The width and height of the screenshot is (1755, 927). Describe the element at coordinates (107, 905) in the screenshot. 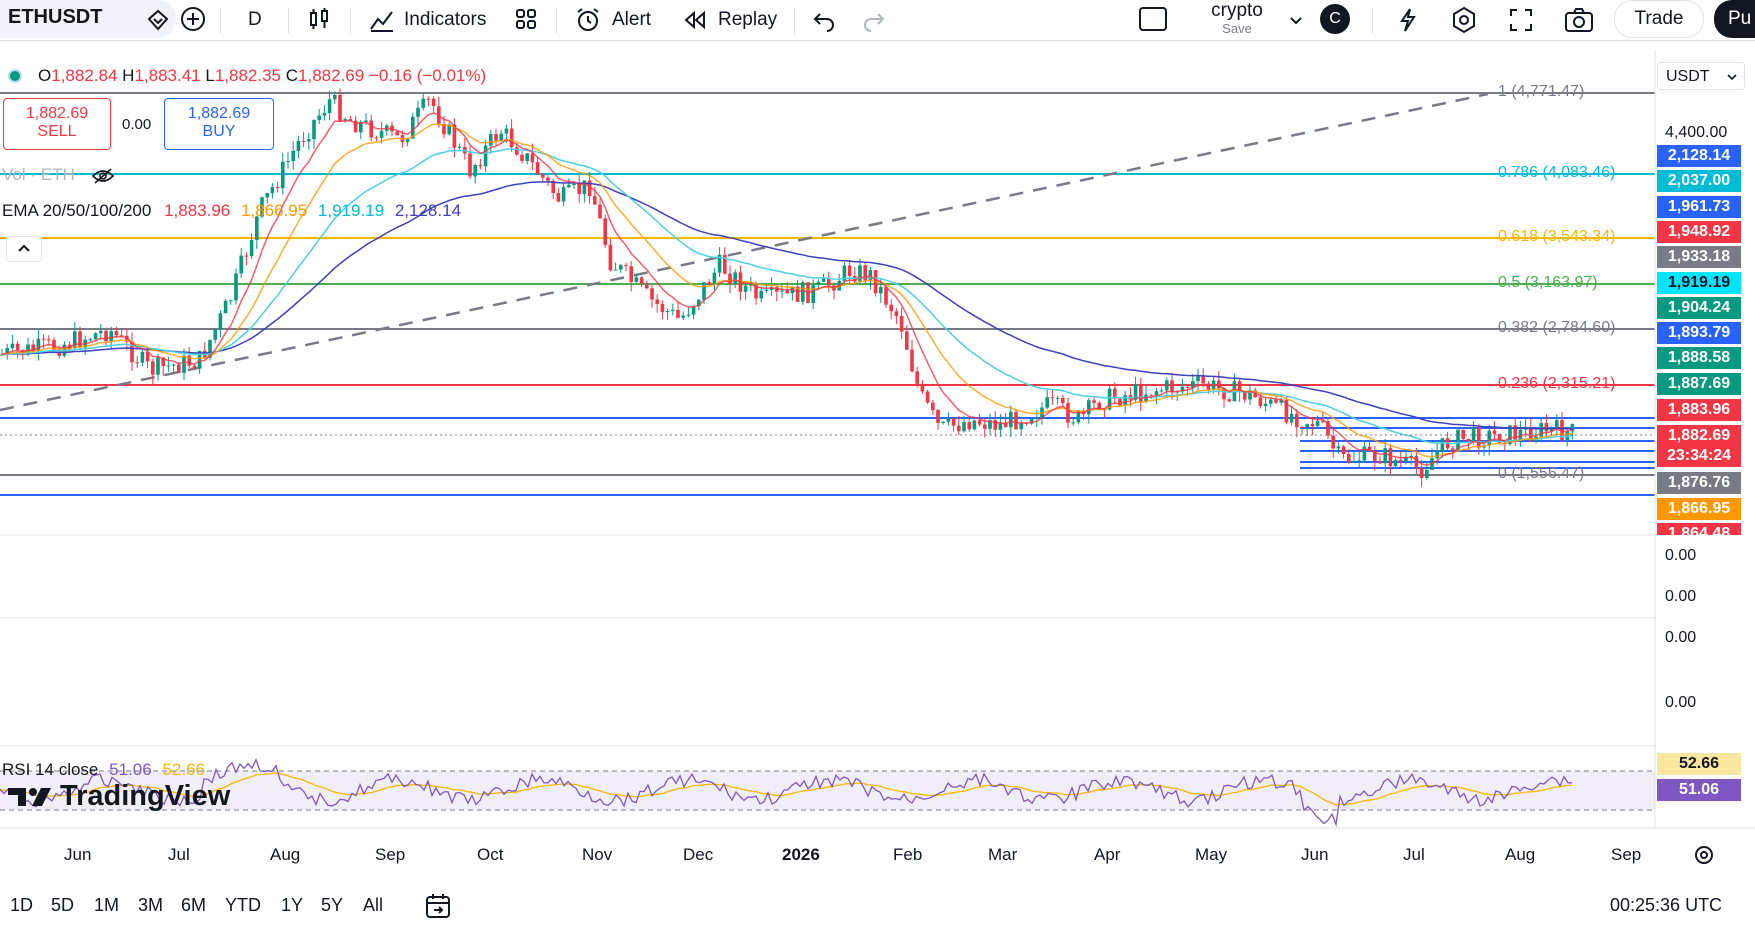

I see `range-button: 1M` at that location.